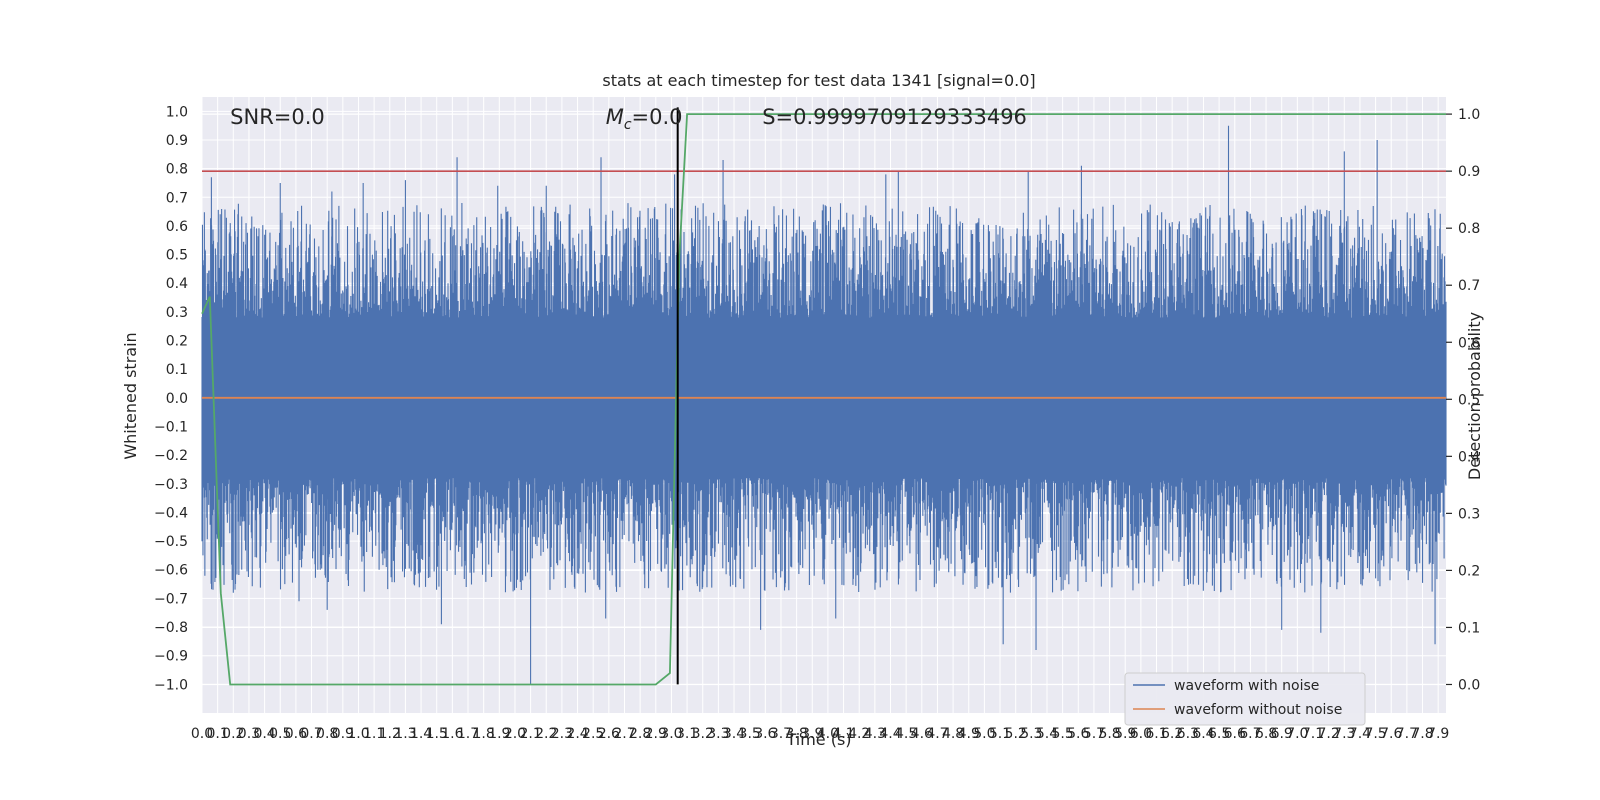 The height and width of the screenshot is (800, 1600). What do you see at coordinates (1422, 734) in the screenshot?
I see `x-tick-label: 7.8` at bounding box center [1422, 734].